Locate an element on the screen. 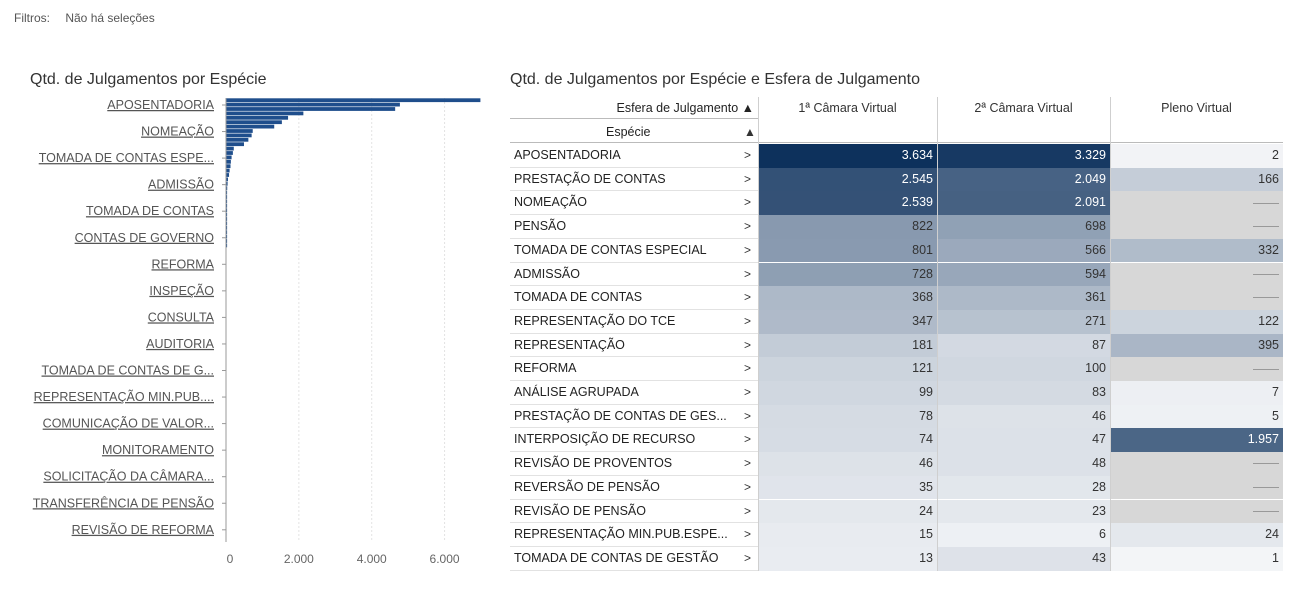 The width and height of the screenshot is (1298, 593). table-cell: 1 is located at coordinates (1196, 558).